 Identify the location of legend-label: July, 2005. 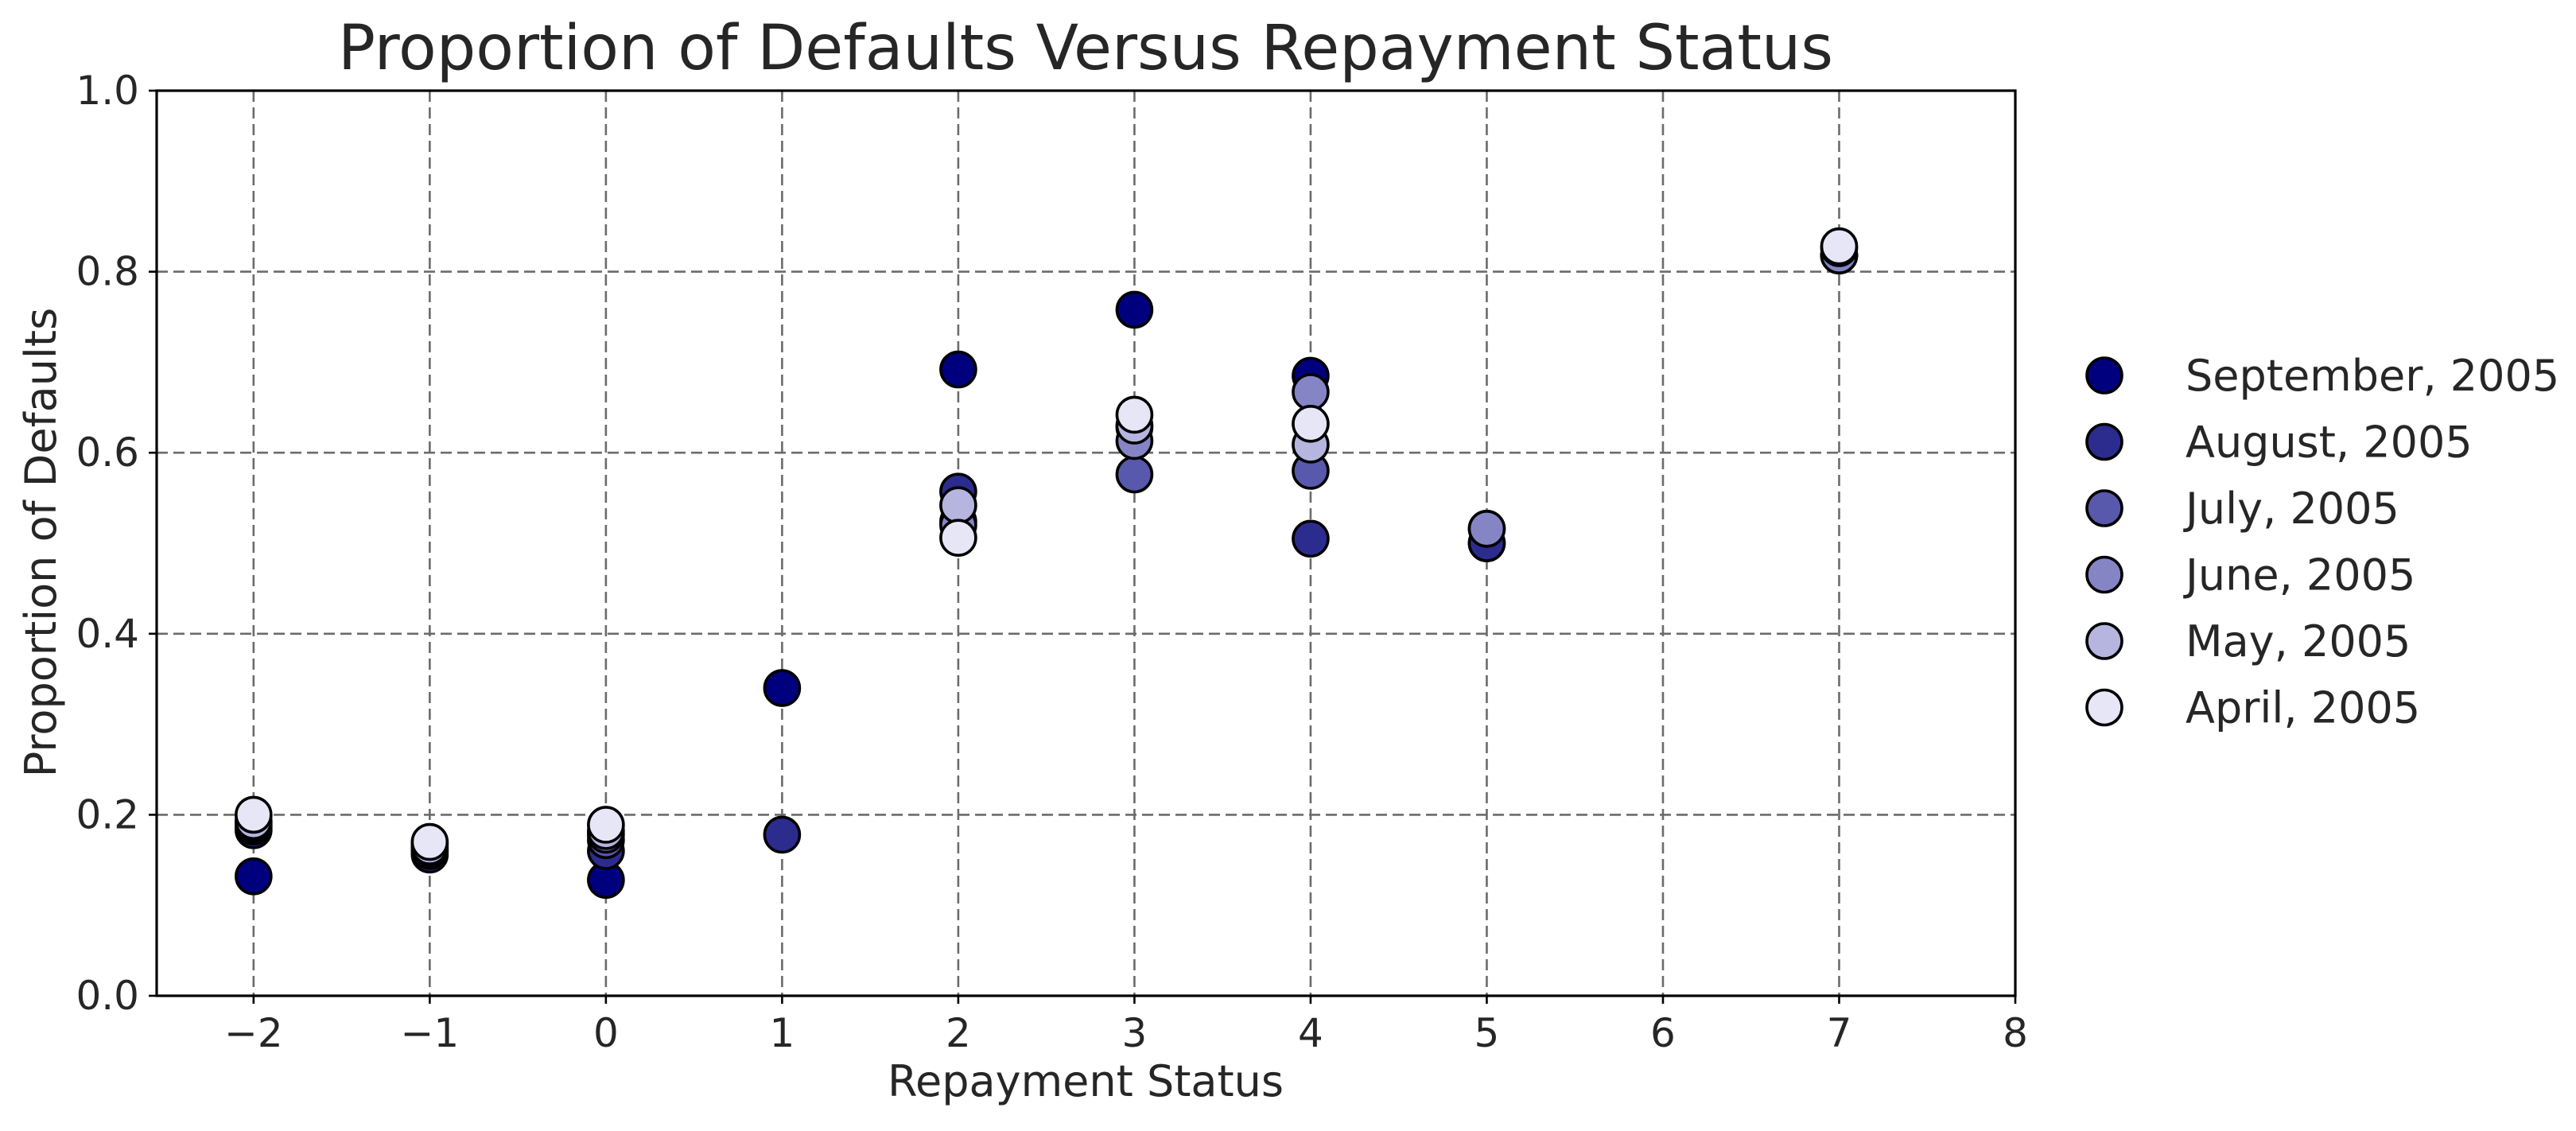
(2291, 509).